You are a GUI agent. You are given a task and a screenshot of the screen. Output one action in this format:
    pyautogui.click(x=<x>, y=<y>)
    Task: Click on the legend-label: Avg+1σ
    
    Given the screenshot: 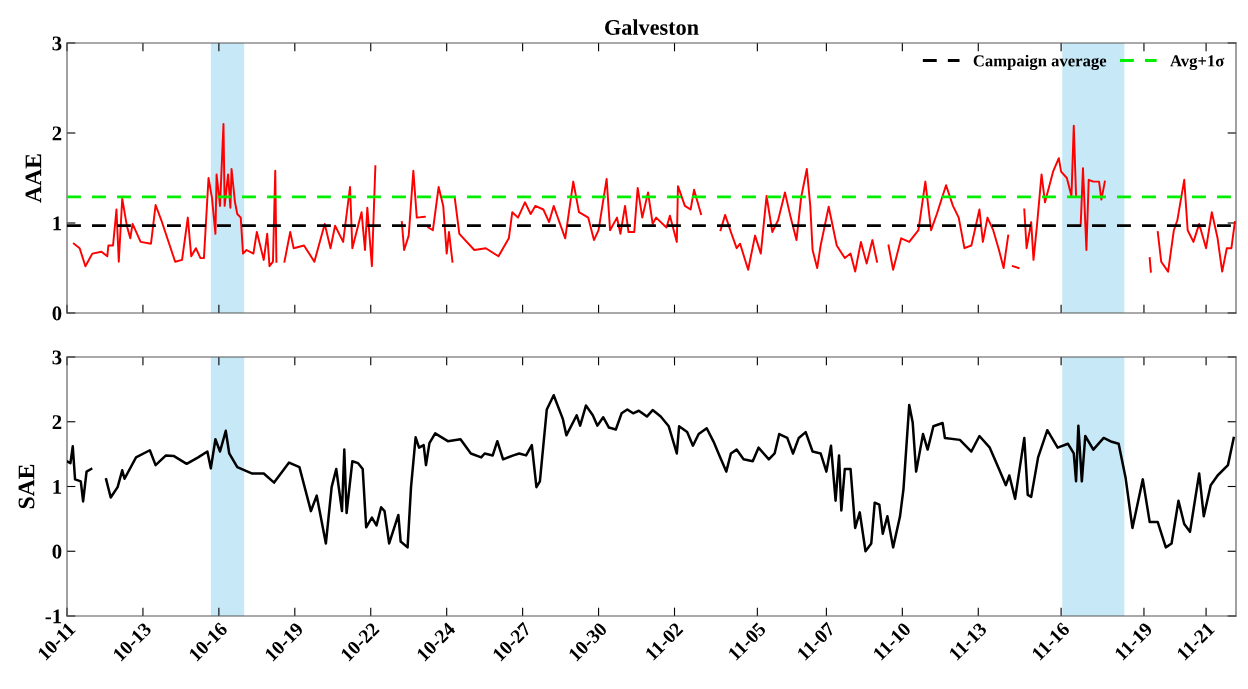 What is the action you would take?
    pyautogui.click(x=1197, y=63)
    